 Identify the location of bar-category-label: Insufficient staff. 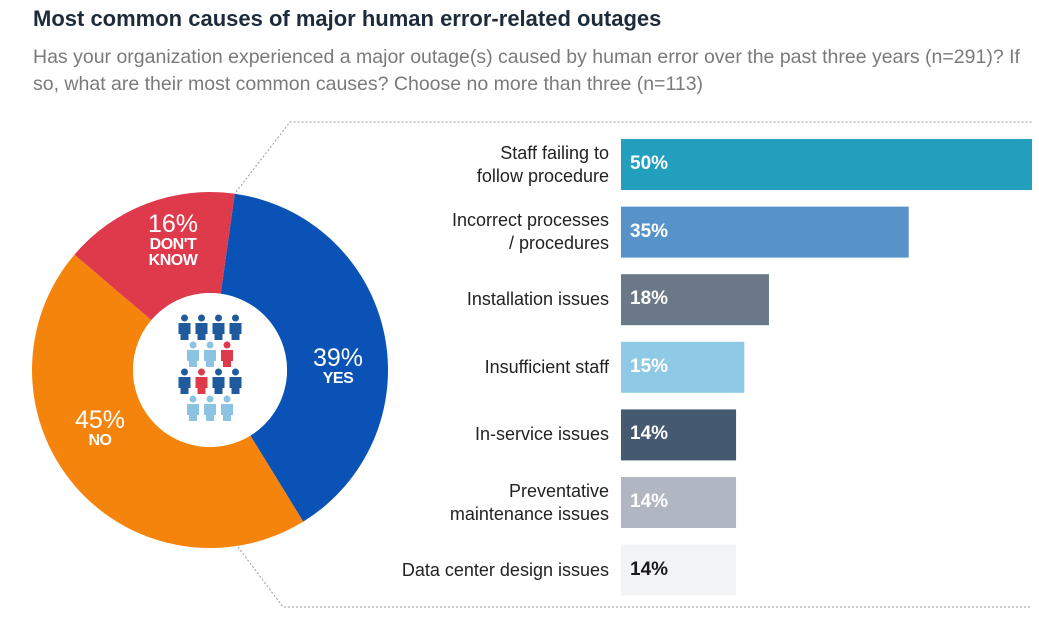
(546, 366).